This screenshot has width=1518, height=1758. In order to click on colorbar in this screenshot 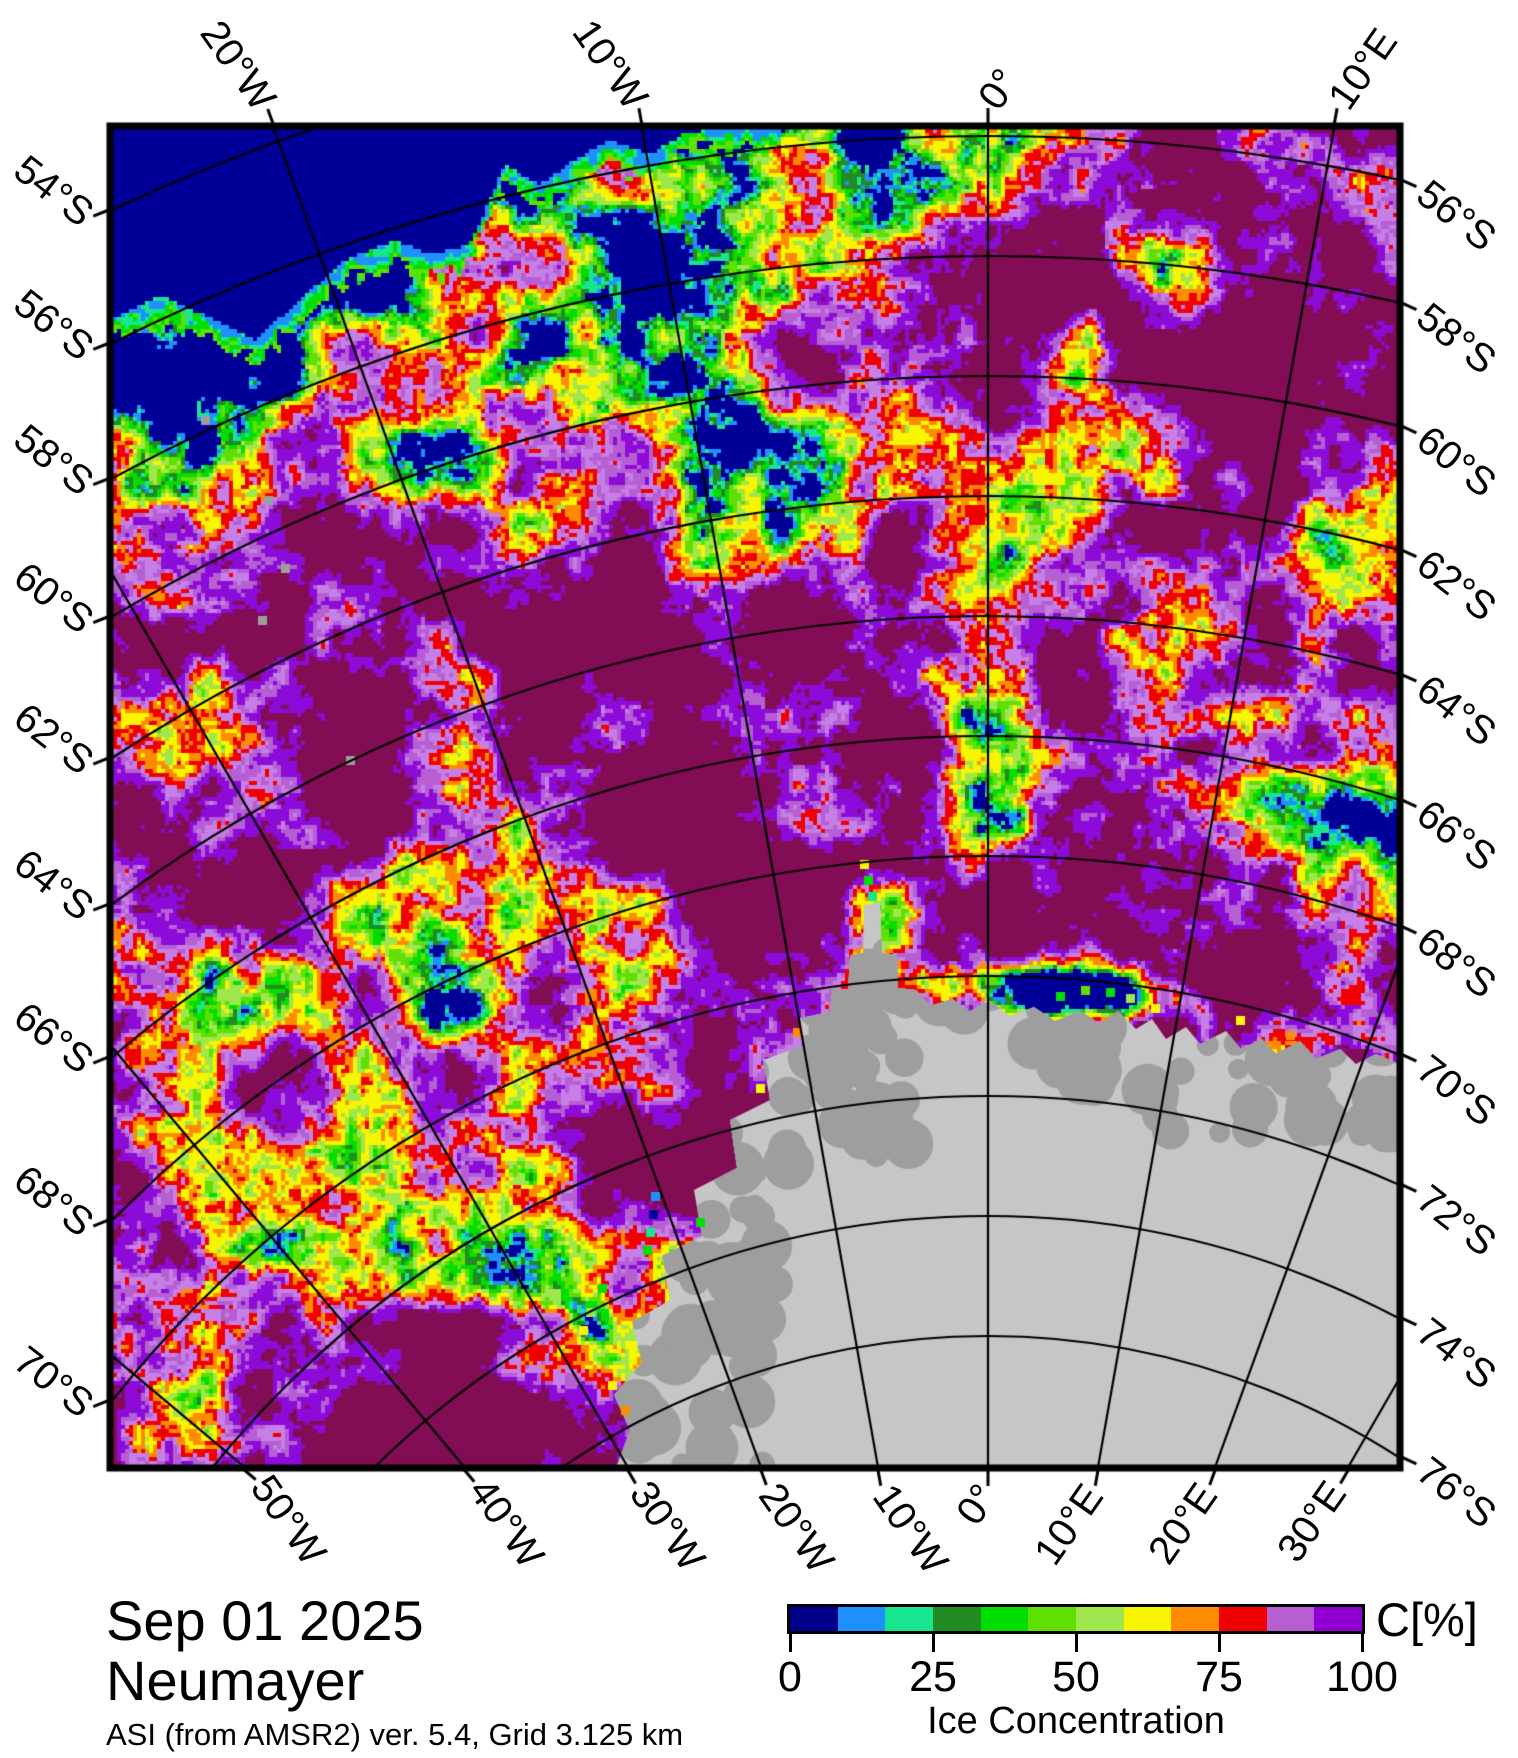, I will do `click(1076, 1619)`.